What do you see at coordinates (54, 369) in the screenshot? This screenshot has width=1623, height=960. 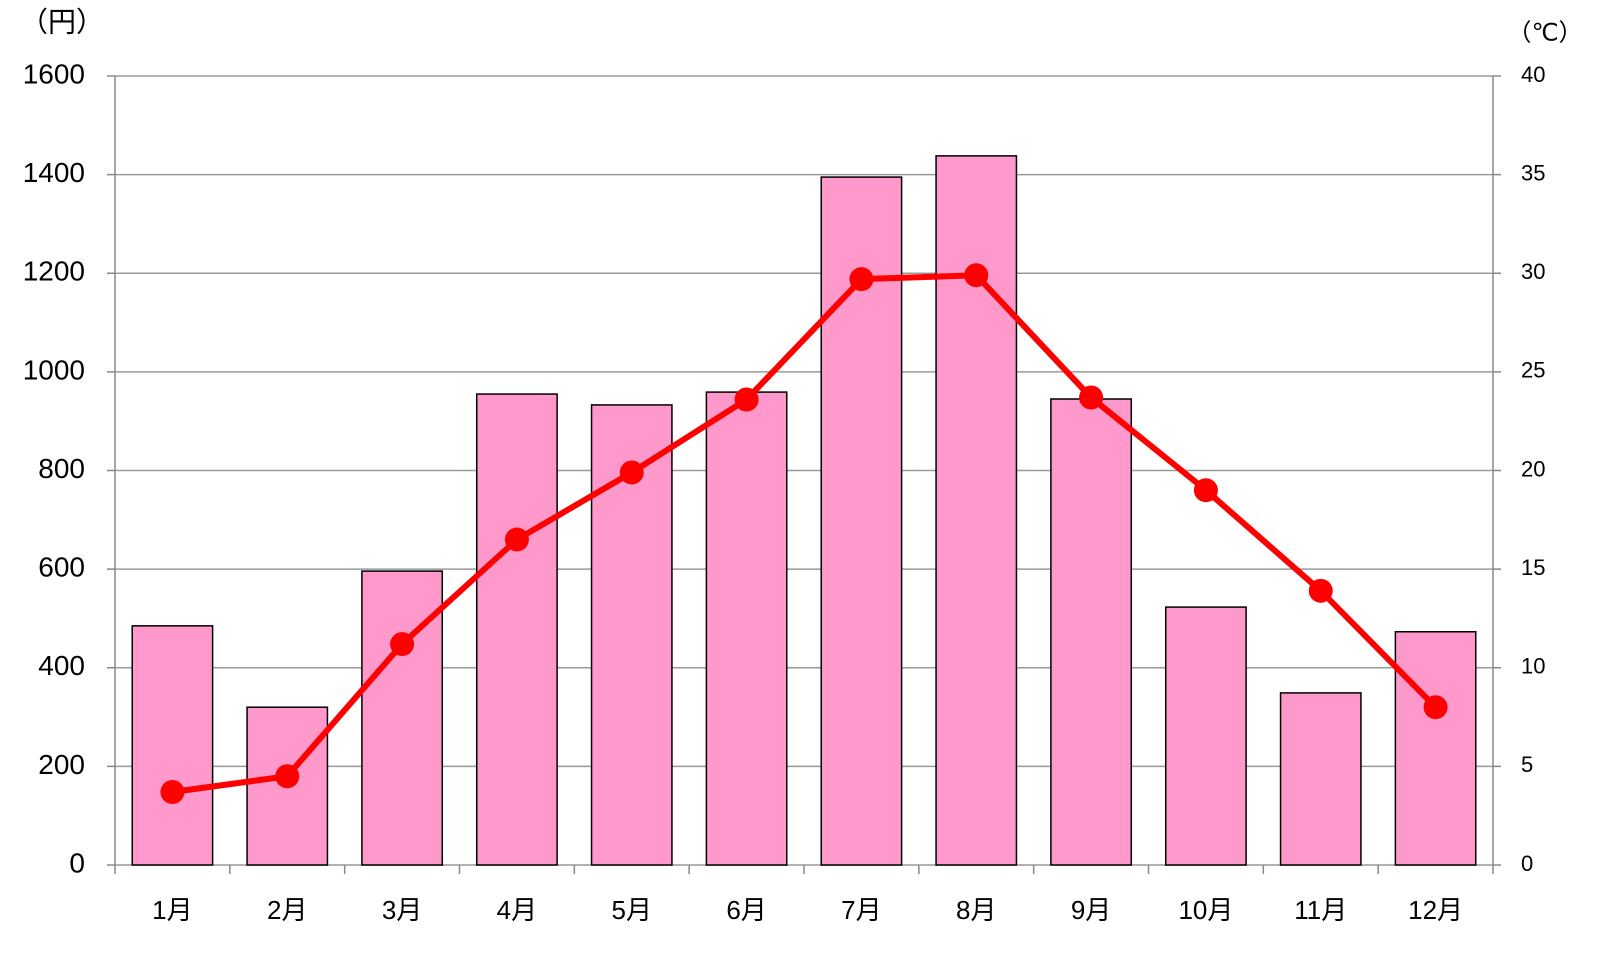 I see `y-tick-label: 1000` at bounding box center [54, 369].